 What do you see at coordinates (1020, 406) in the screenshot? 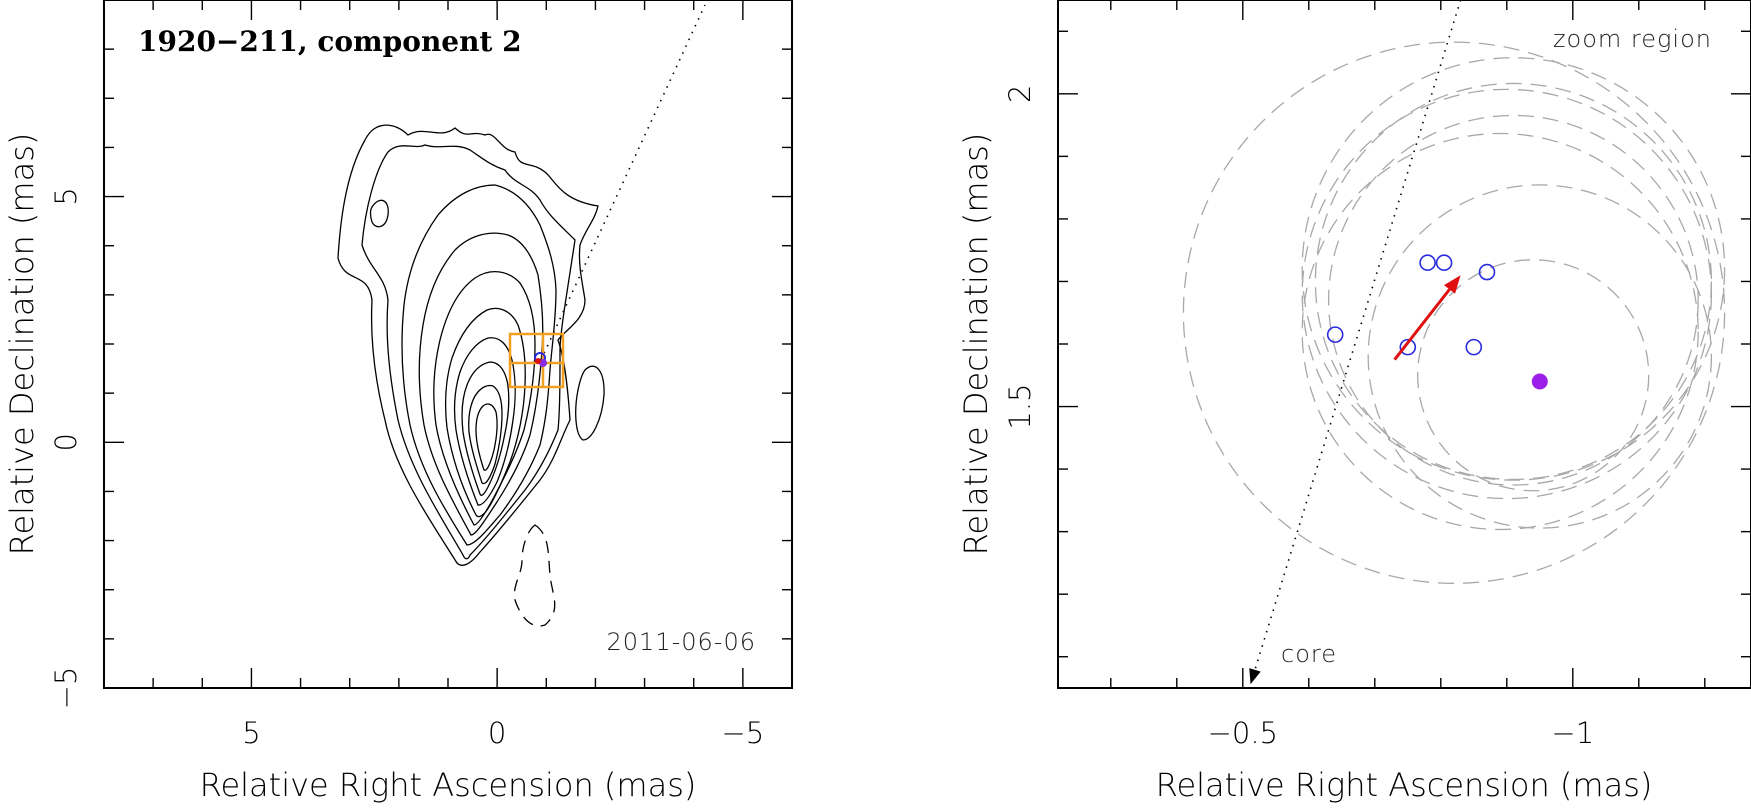
I see `y-tick-label: 1.5` at bounding box center [1020, 406].